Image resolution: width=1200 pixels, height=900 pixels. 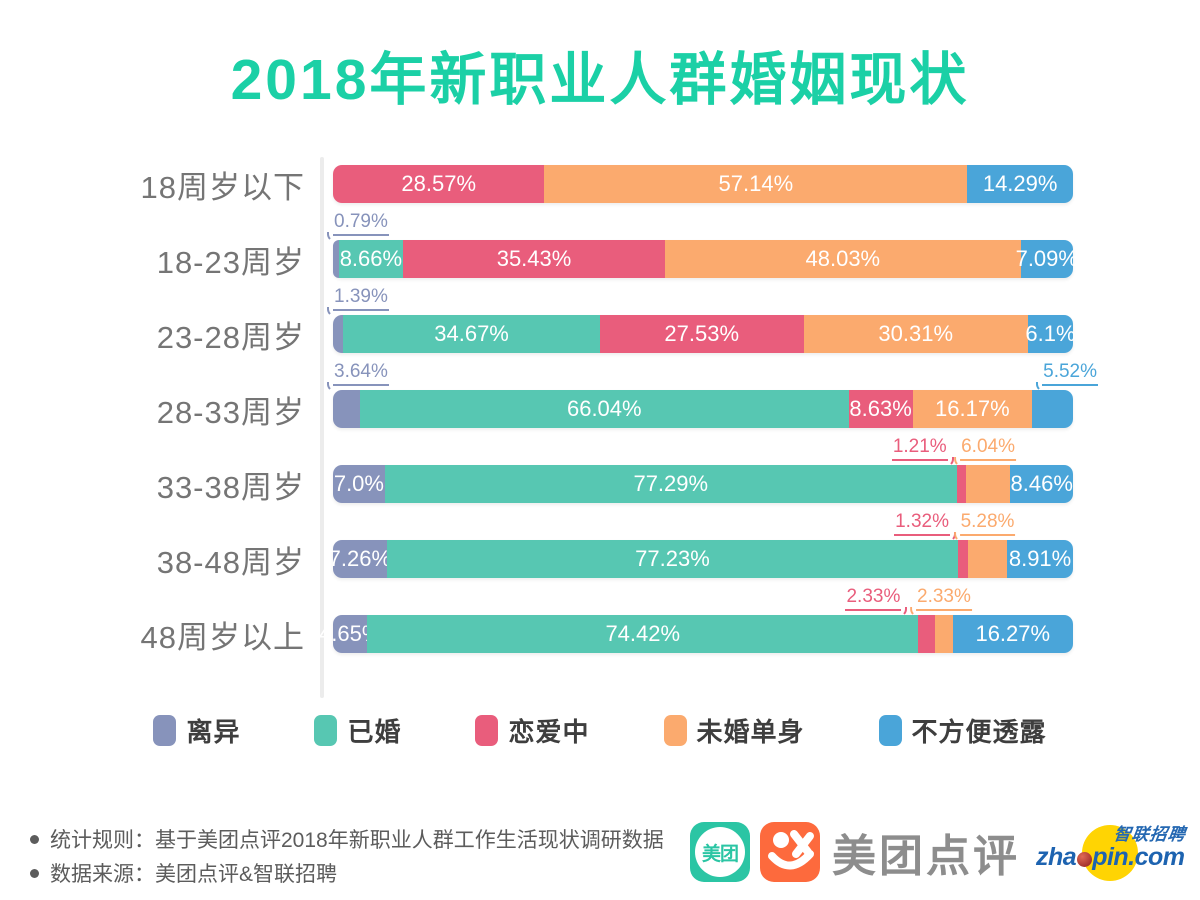 I want to click on legend-label: 不方便透露, so click(x=979, y=732).